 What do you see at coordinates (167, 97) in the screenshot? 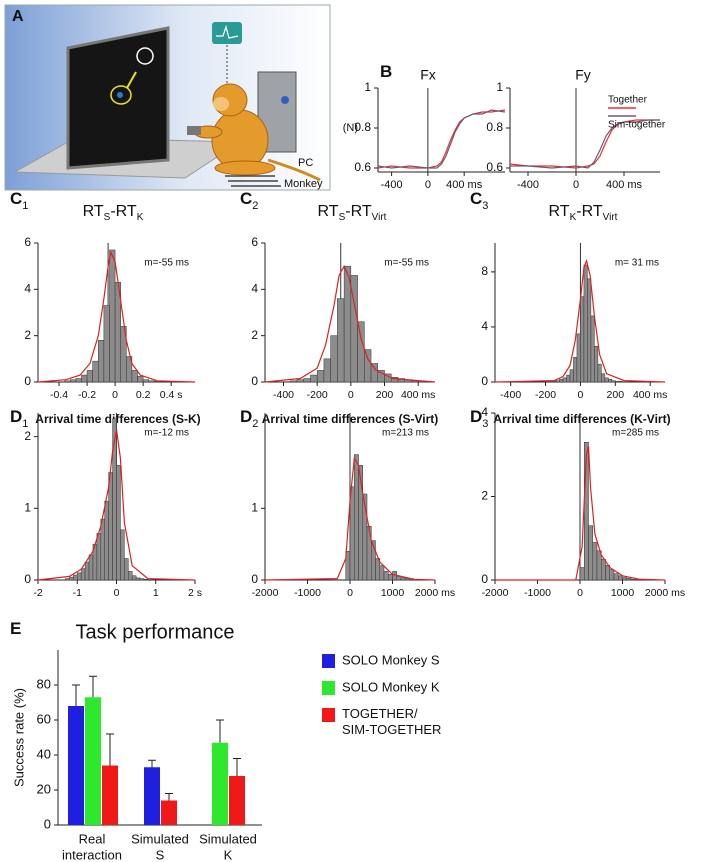
I see `panel-a: A PC Monkey` at bounding box center [167, 97].